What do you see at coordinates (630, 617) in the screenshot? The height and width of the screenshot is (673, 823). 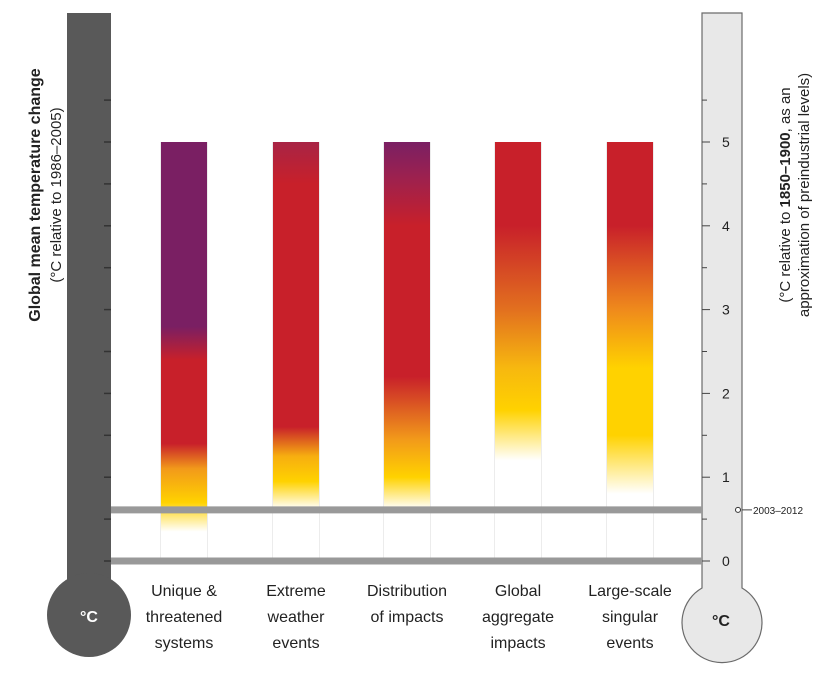 I see `category-label: Large-scale singular events` at bounding box center [630, 617].